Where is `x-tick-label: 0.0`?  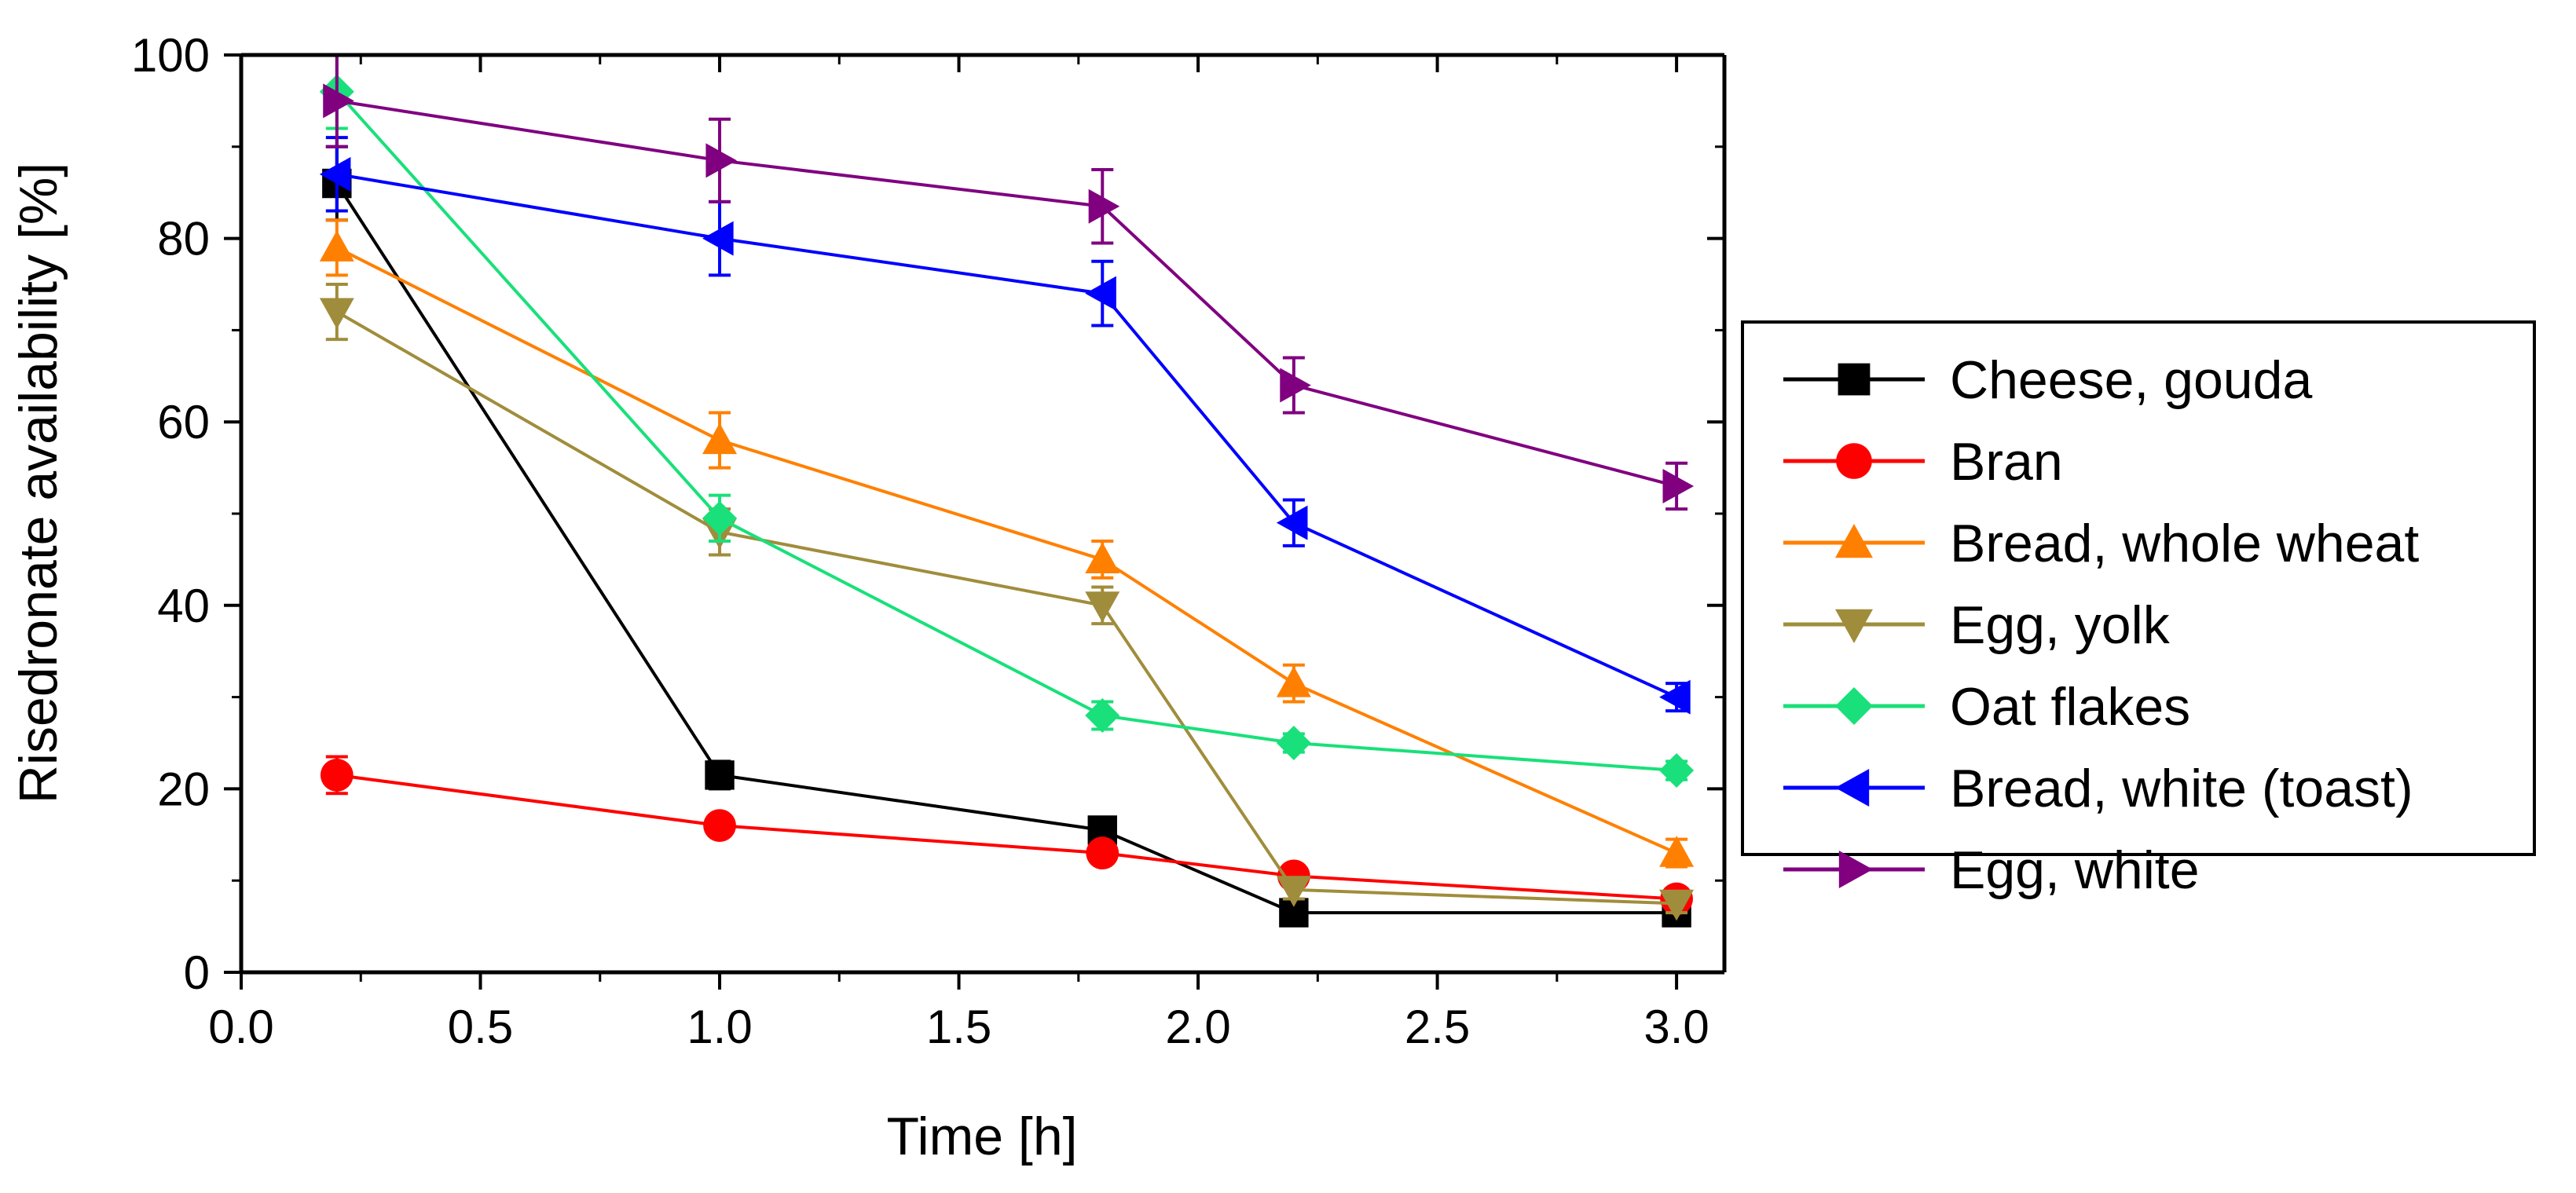
x-tick-label: 0.0 is located at coordinates (240, 1027).